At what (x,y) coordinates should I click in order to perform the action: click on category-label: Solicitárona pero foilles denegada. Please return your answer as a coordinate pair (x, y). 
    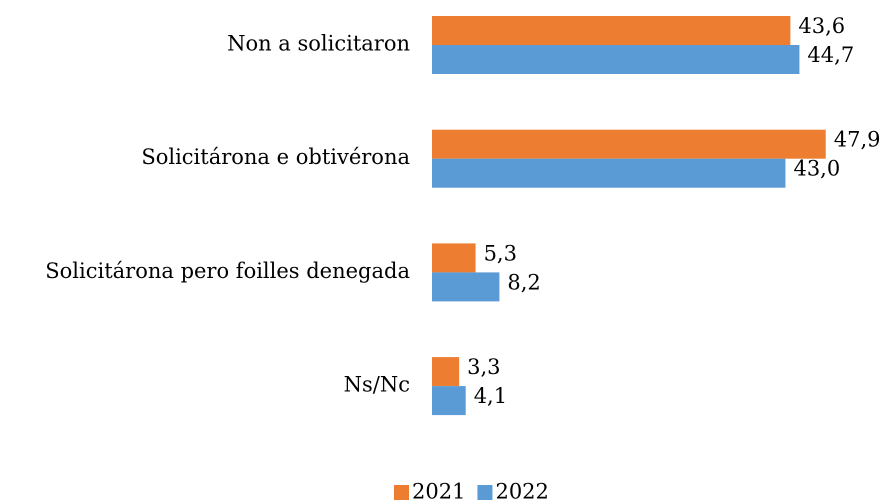
    Looking at the image, I should click on (227, 271).